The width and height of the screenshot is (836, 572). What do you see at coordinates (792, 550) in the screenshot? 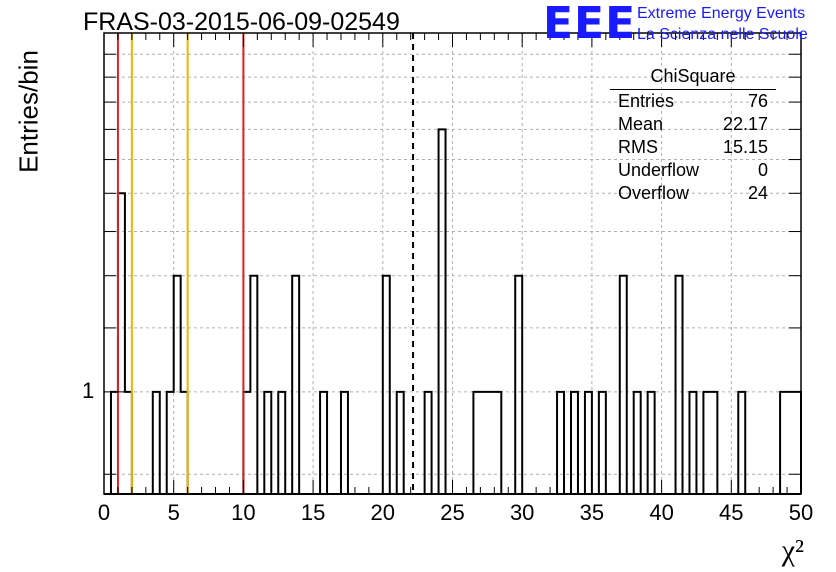
I see `x-axis-label: χ²` at bounding box center [792, 550].